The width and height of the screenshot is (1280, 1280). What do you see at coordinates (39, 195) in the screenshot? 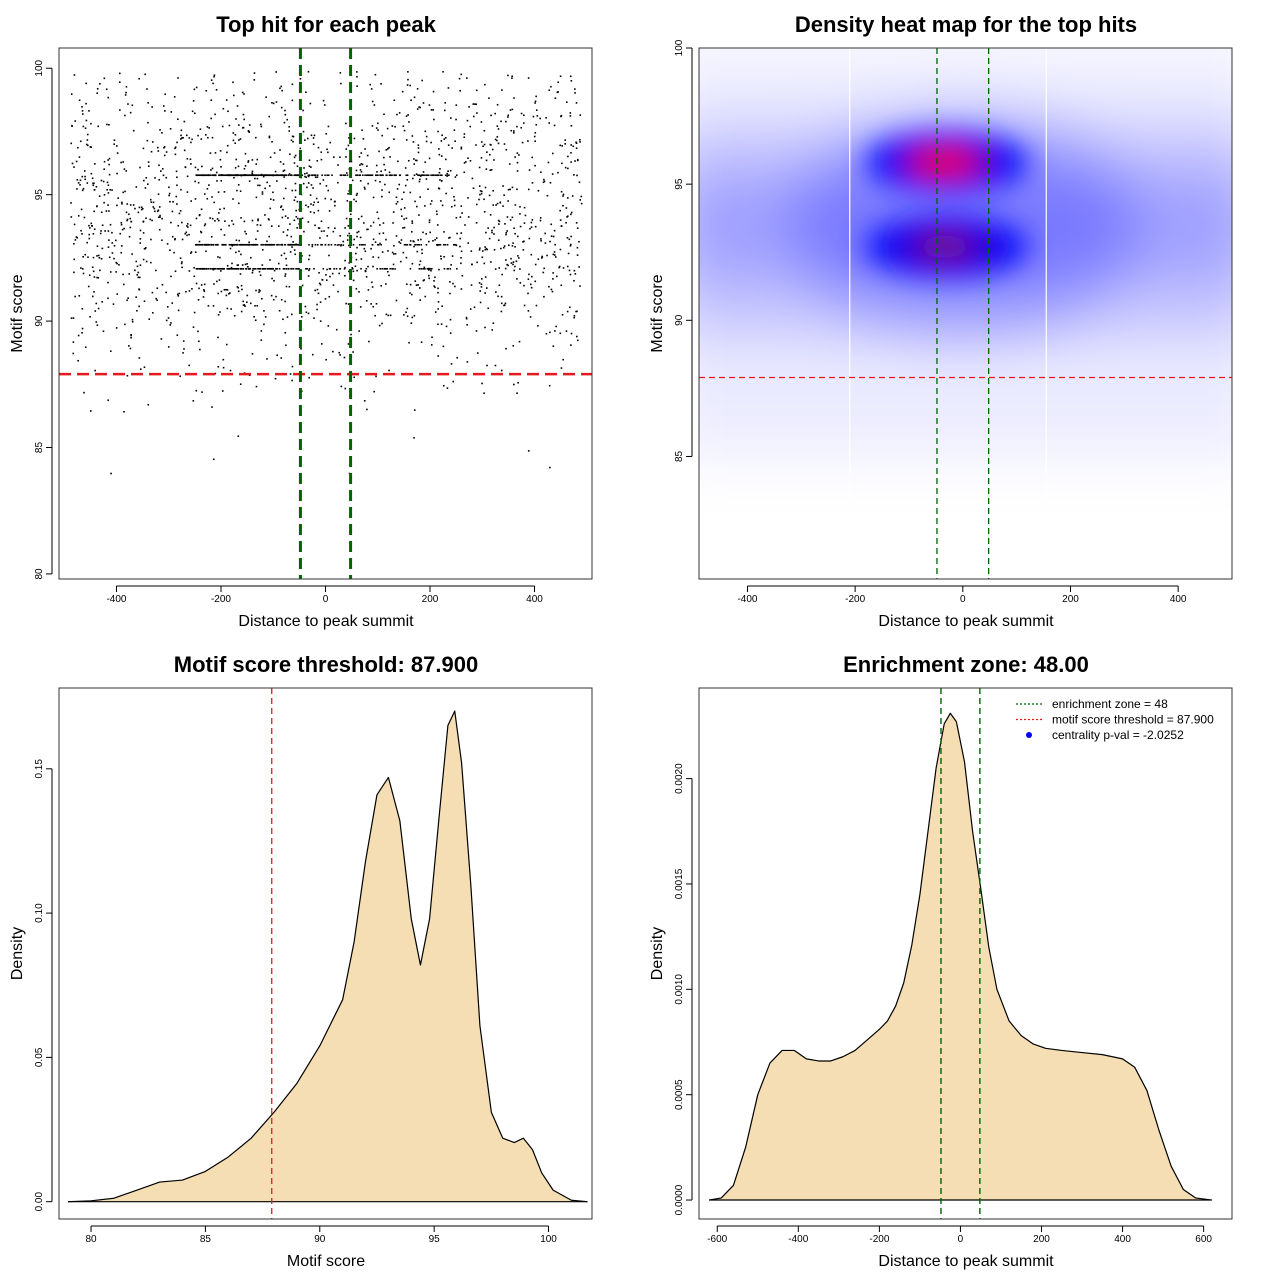
I see `y-tick-label: 95` at bounding box center [39, 195].